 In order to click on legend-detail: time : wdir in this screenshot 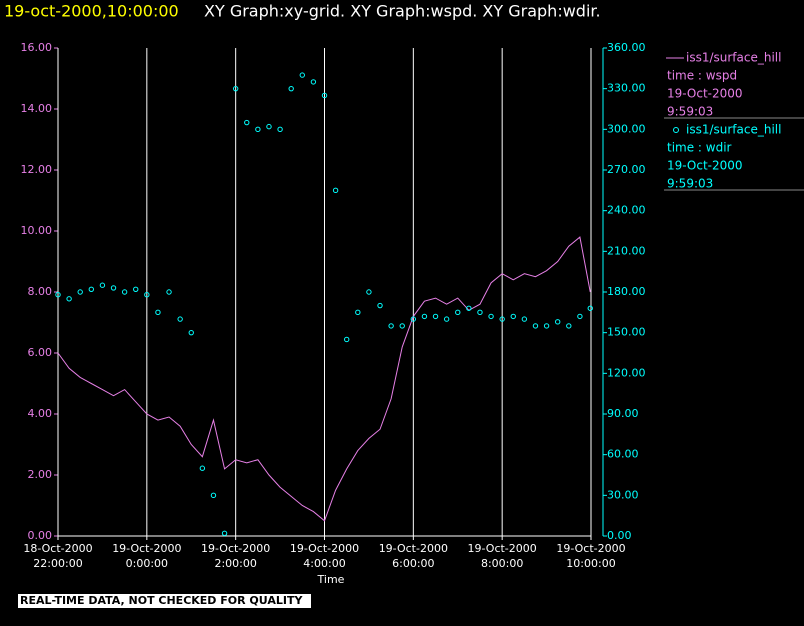, I will do `click(699, 148)`.